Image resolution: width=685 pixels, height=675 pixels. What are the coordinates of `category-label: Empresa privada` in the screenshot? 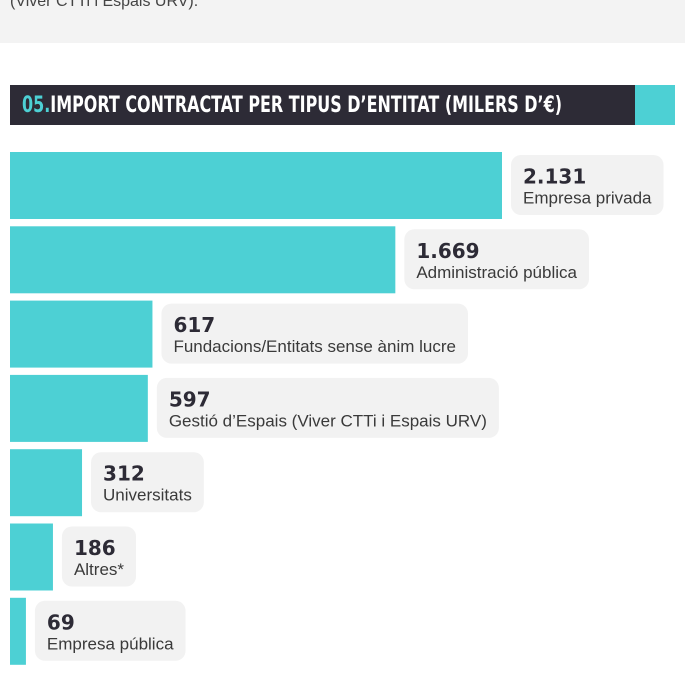 It's located at (587, 197).